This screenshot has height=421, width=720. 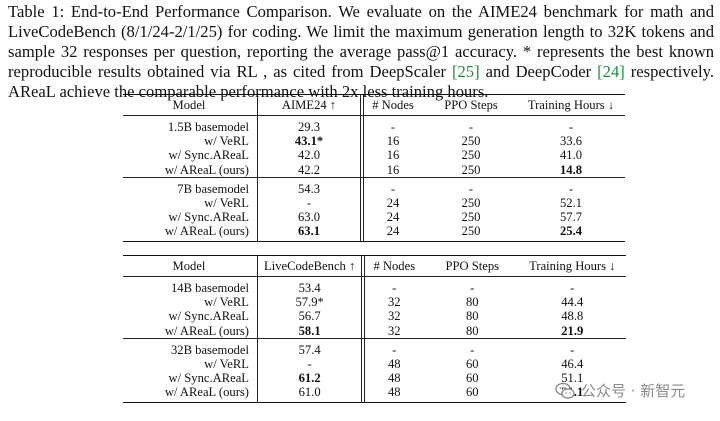 What do you see at coordinates (472, 392) in the screenshot?
I see `ppo-cell: 60` at bounding box center [472, 392].